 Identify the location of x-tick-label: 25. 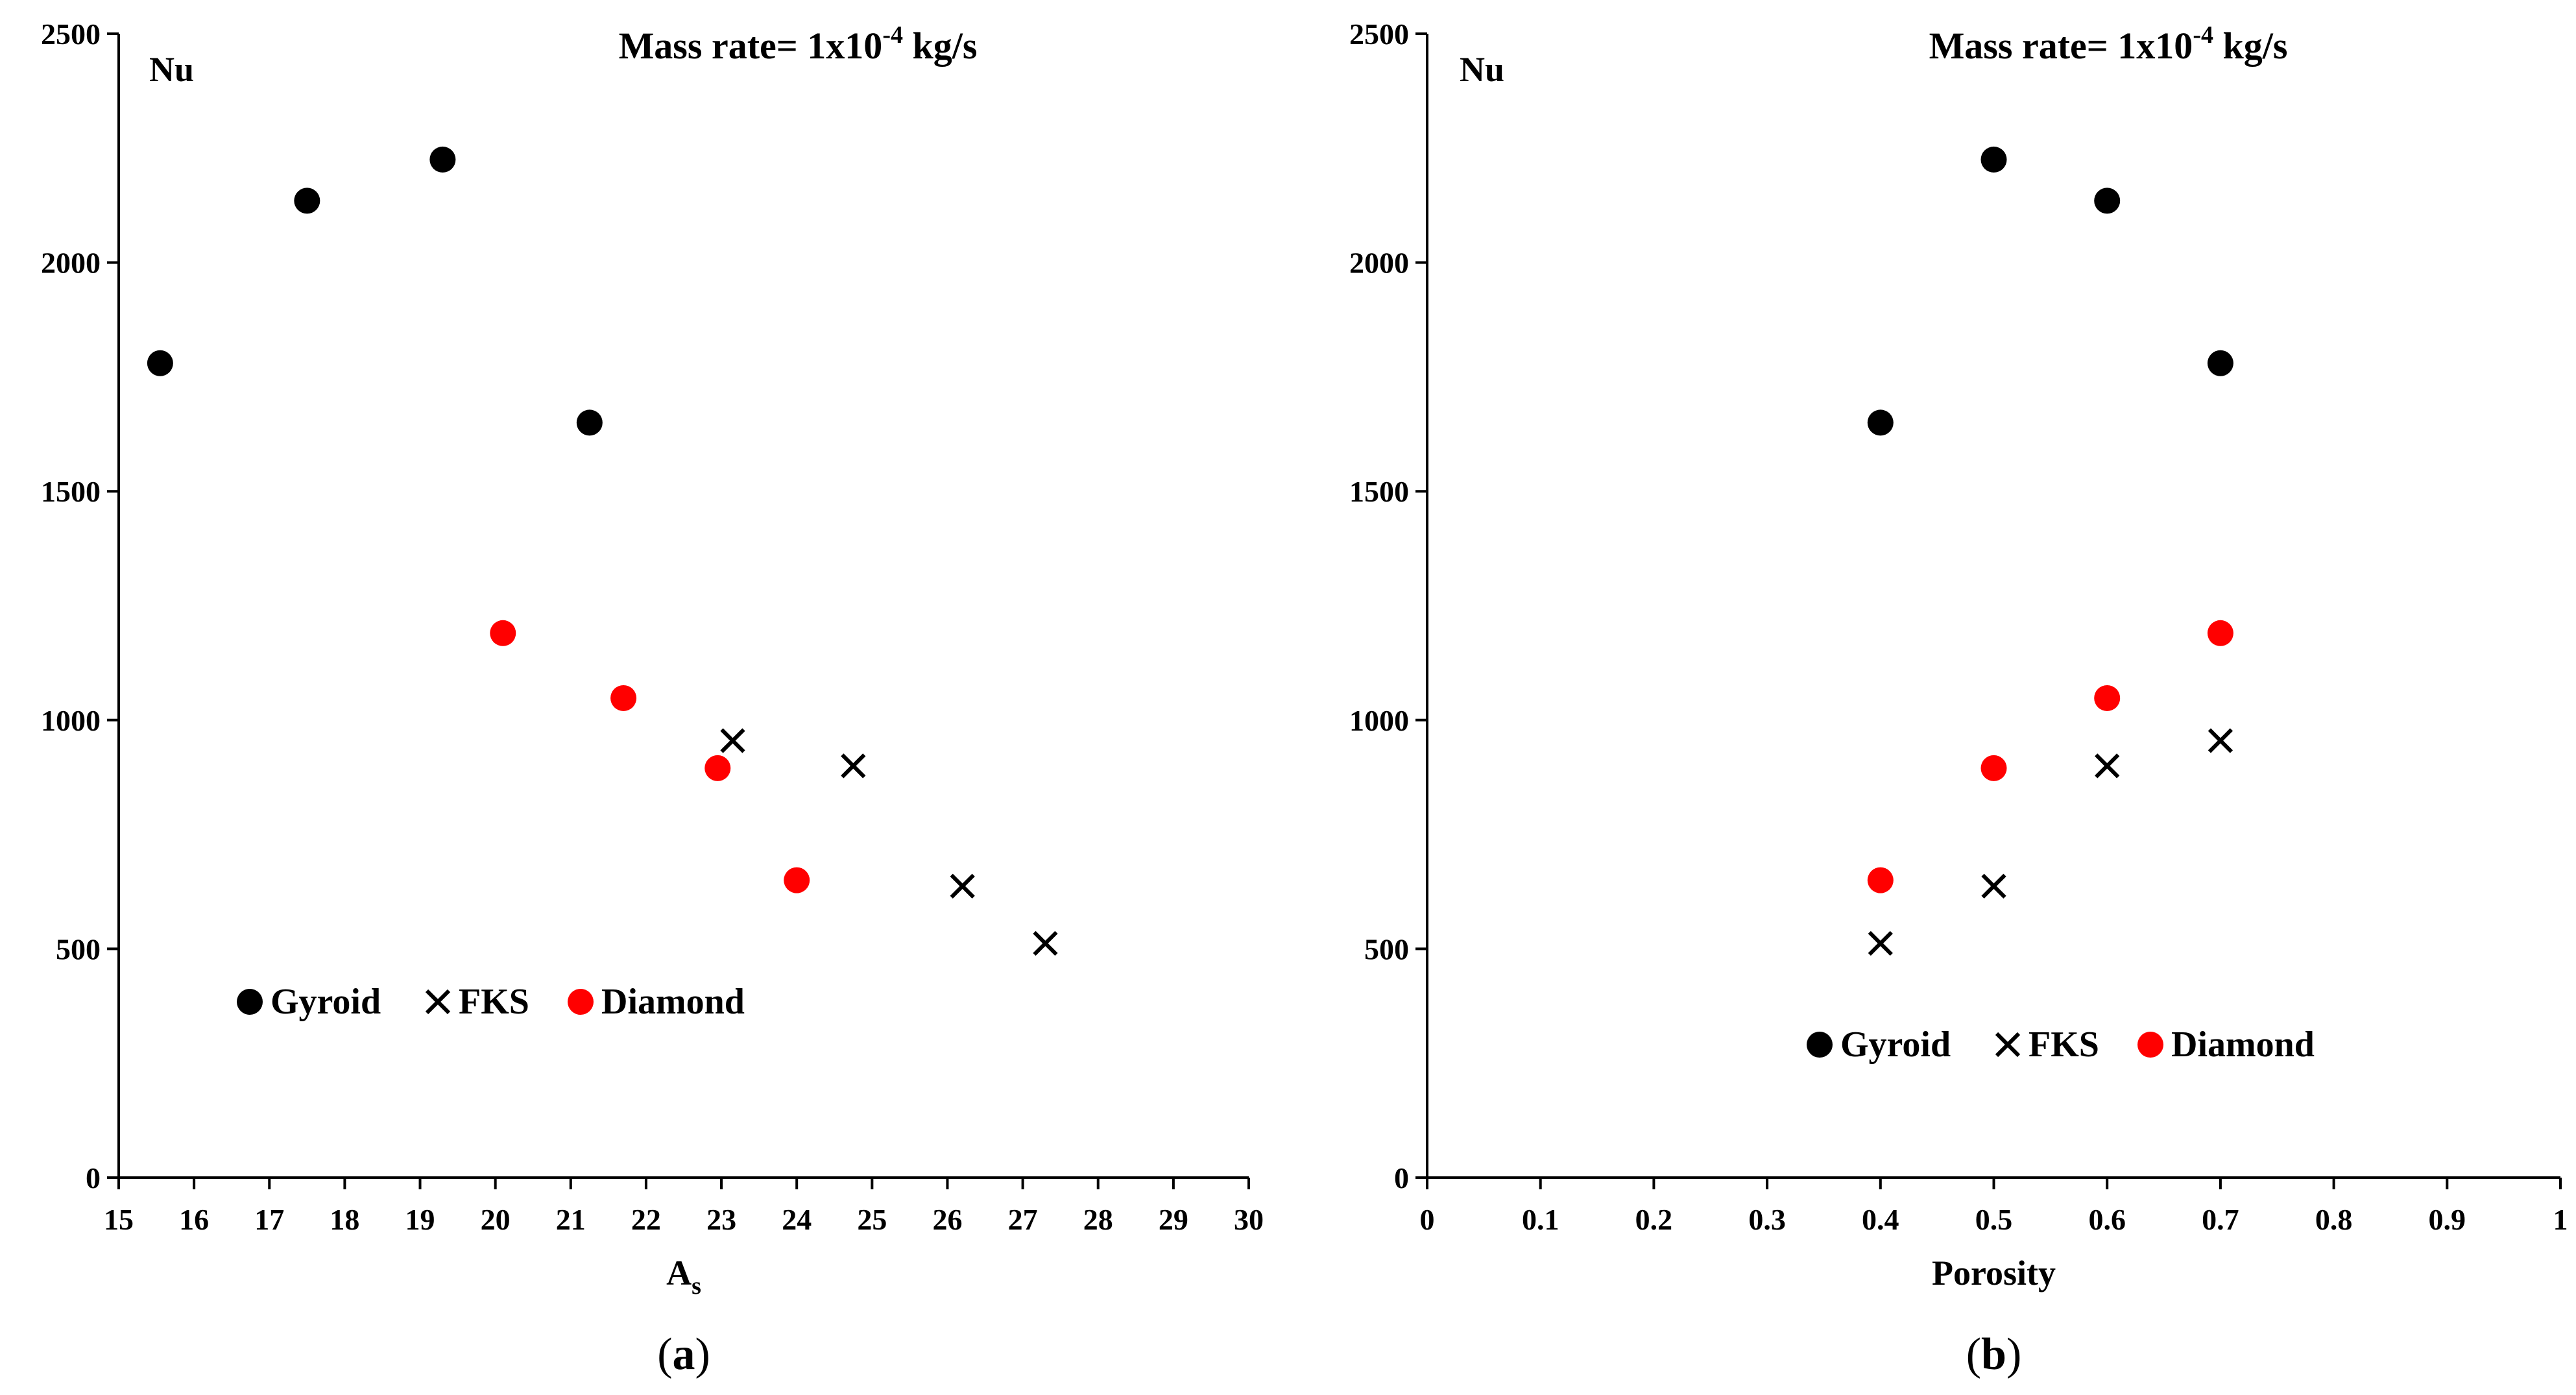
(872, 1219).